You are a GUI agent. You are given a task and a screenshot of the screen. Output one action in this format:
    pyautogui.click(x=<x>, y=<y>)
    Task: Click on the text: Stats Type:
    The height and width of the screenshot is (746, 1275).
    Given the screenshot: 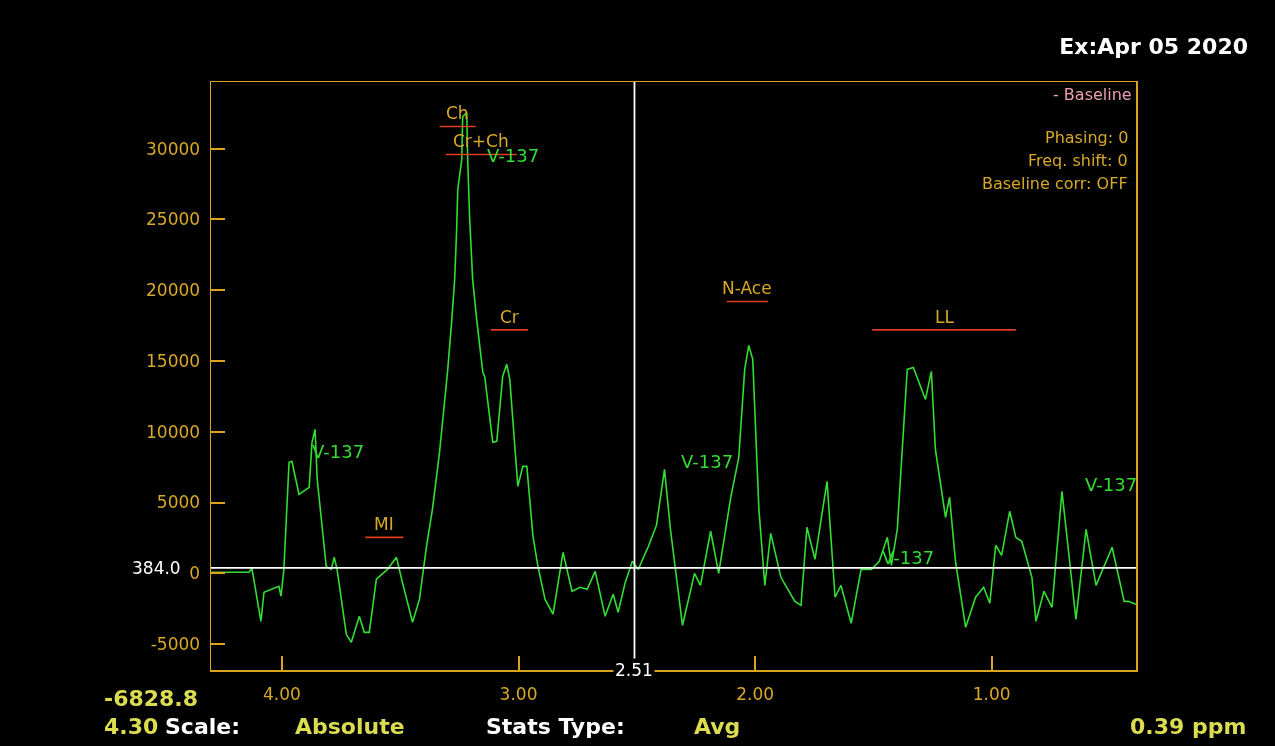 What is the action you would take?
    pyautogui.click(x=555, y=726)
    